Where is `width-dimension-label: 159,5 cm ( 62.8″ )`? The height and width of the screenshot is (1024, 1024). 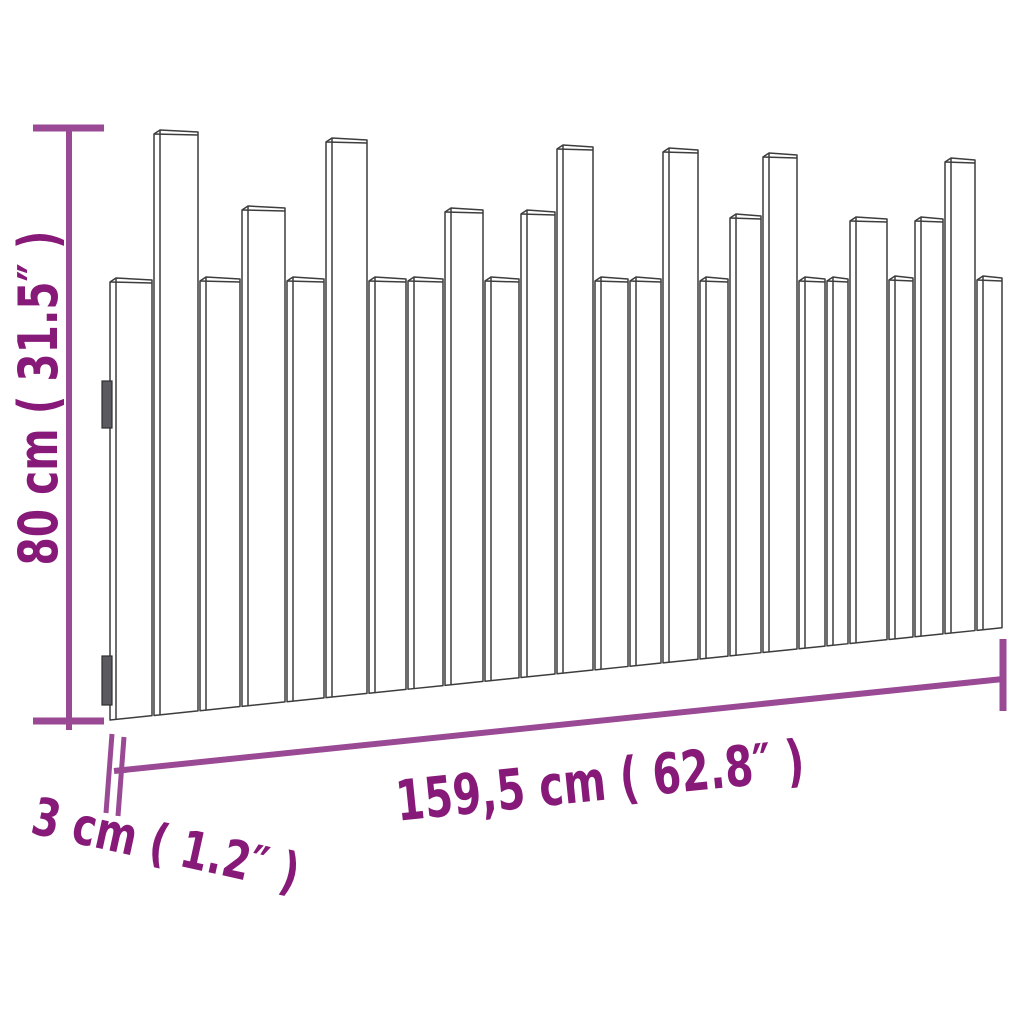 width-dimension-label: 159,5 cm ( 62.8″ ) is located at coordinates (600, 782).